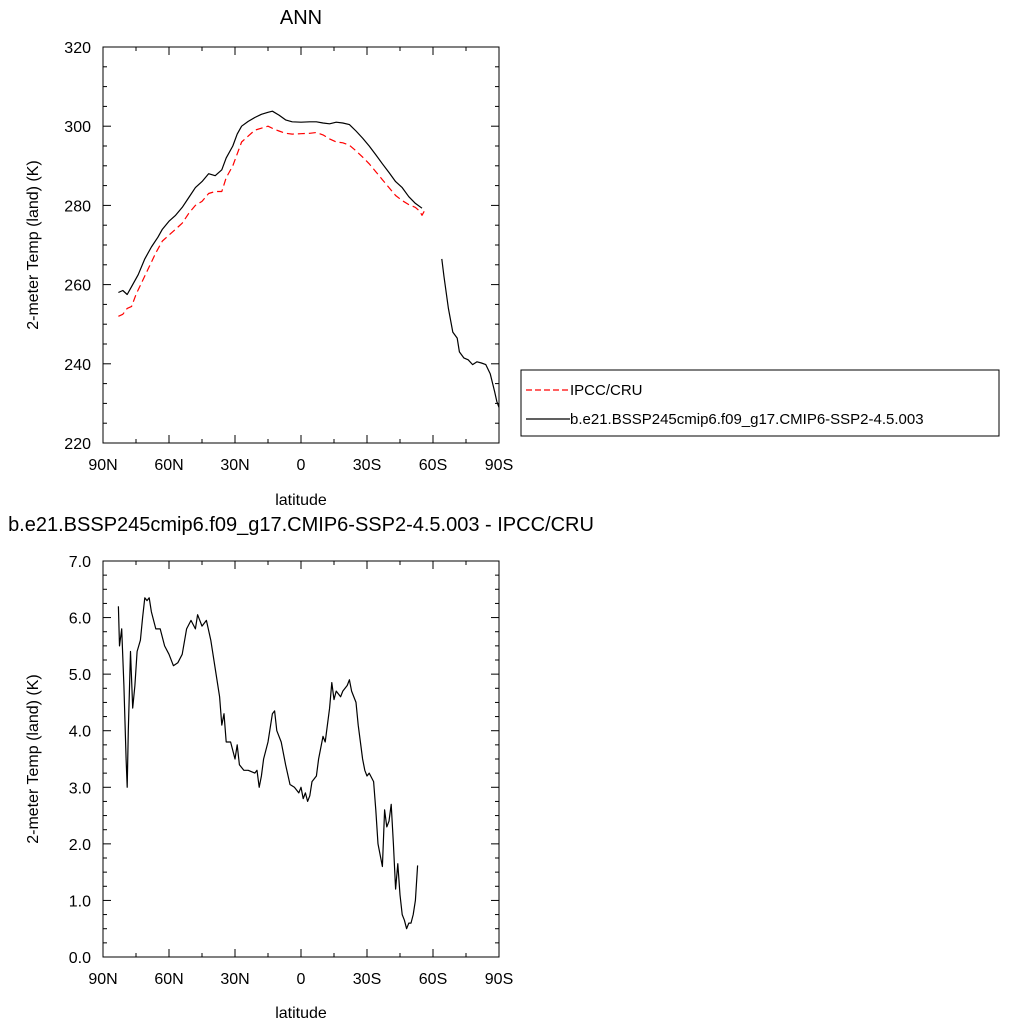 The width and height of the screenshot is (1024, 1024). Describe the element at coordinates (301, 18) in the screenshot. I see `chart-title: ANN` at that location.